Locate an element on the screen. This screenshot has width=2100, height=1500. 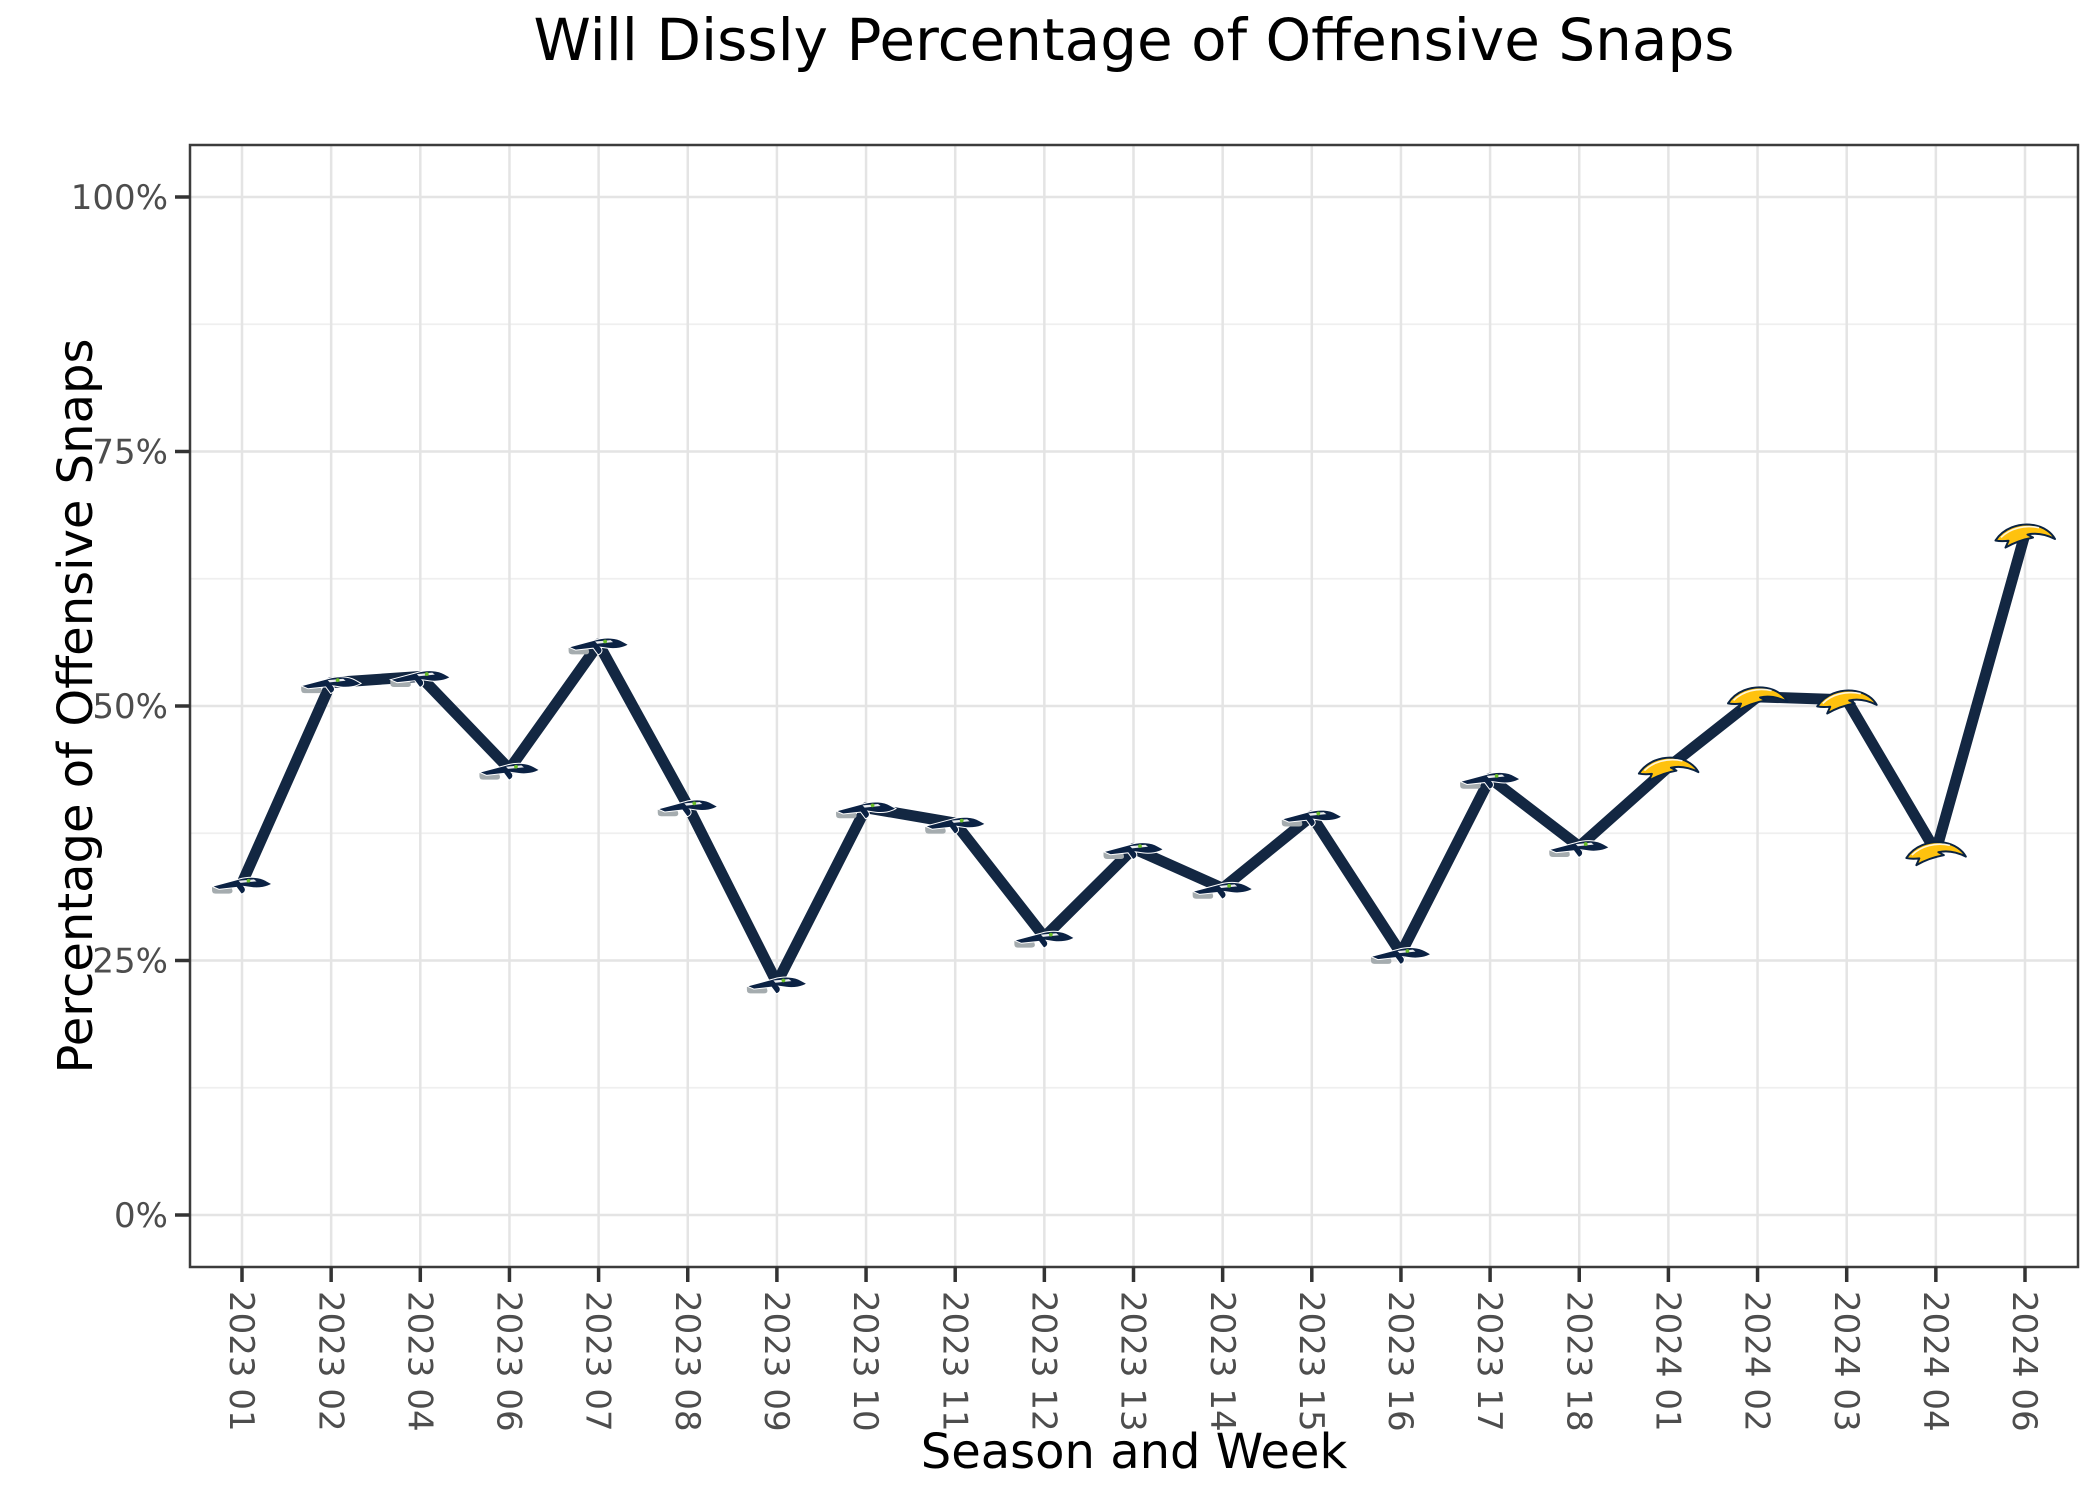
x-tick-label: 2023 12 is located at coordinates (1043, 1361).